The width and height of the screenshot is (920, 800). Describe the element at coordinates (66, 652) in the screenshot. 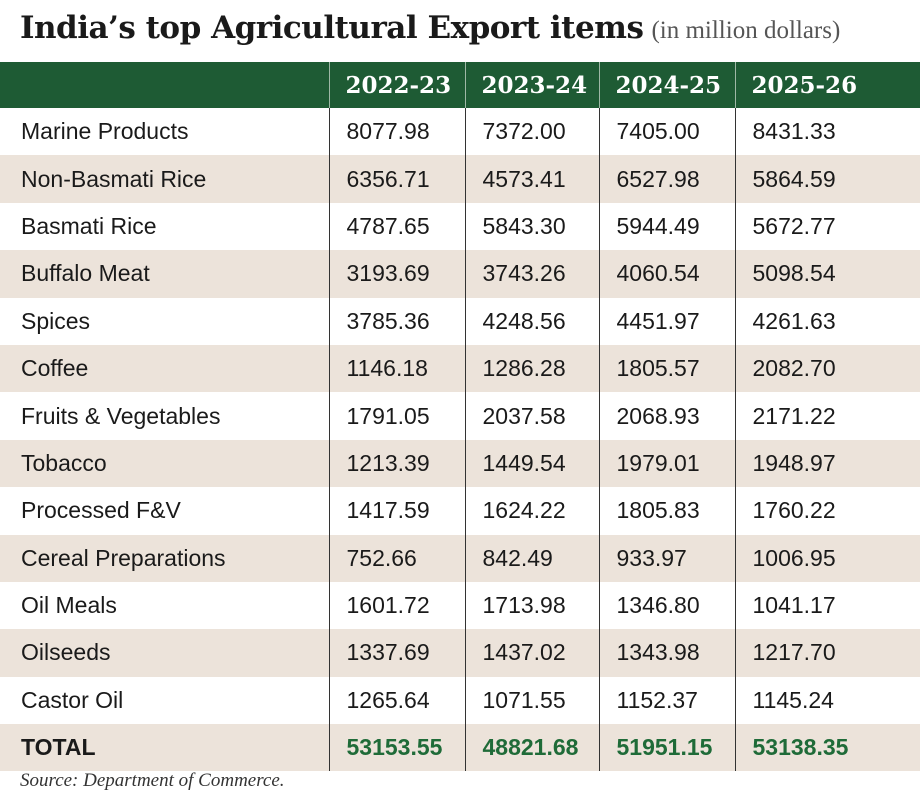

I see `row-label: Oilseeds` at that location.